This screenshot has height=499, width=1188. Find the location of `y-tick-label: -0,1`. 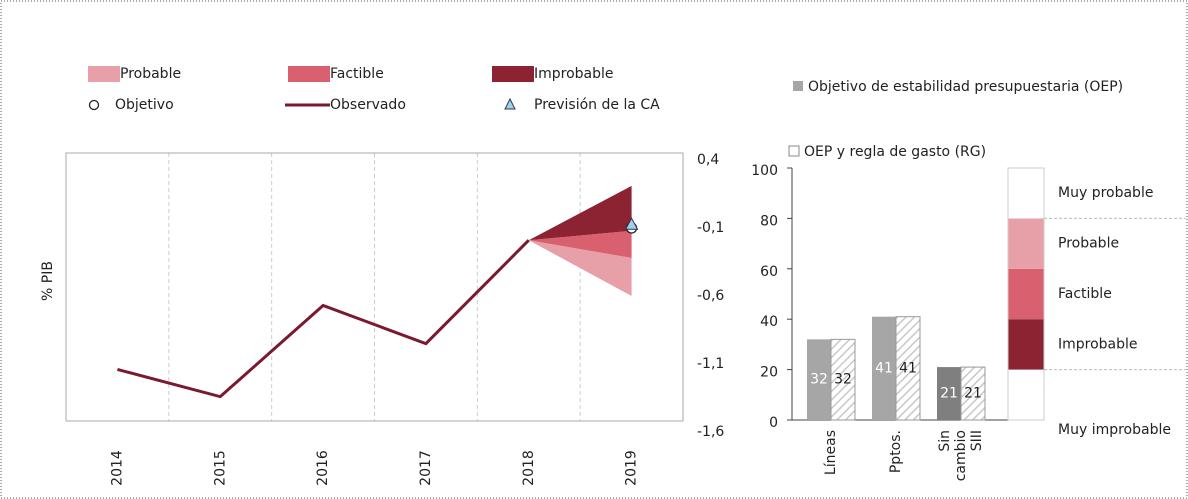

y-tick-label: -0,1 is located at coordinates (710, 228).